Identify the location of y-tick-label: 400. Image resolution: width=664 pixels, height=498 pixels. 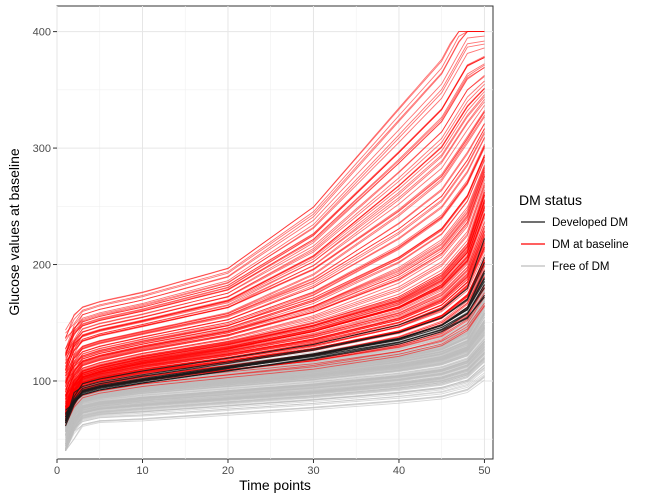
(42, 33).